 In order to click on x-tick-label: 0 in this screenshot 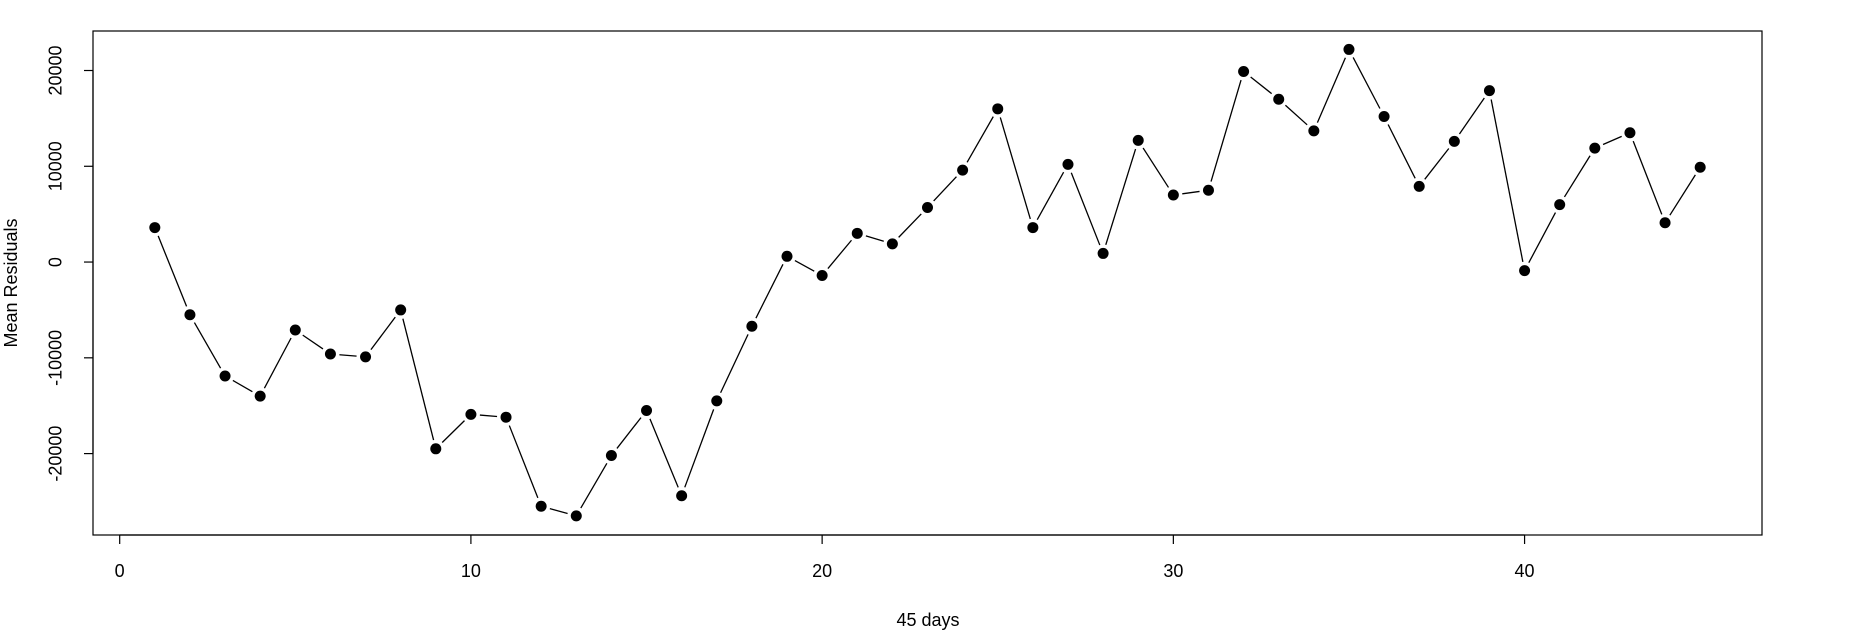, I will do `click(120, 571)`.